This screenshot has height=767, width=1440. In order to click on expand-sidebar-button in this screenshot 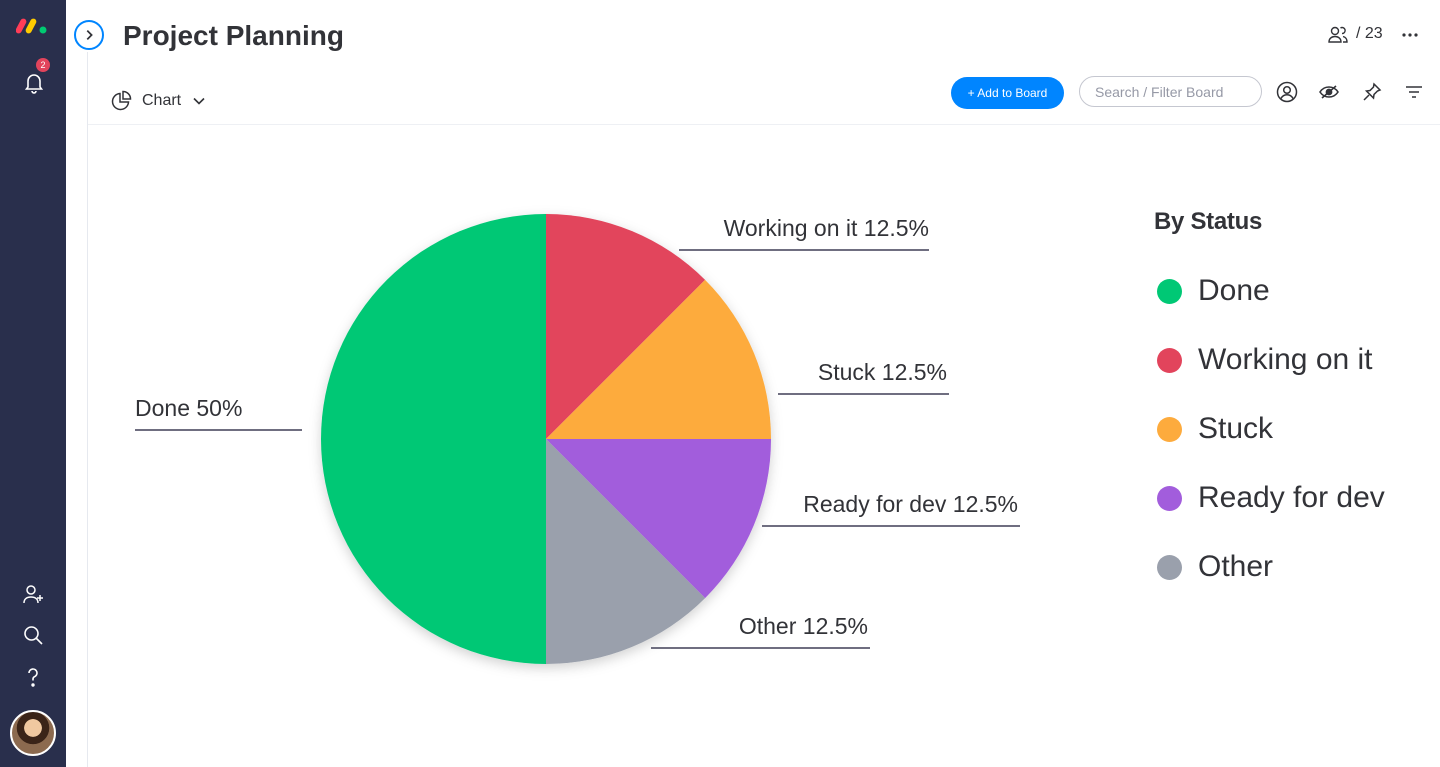, I will do `click(89, 35)`.